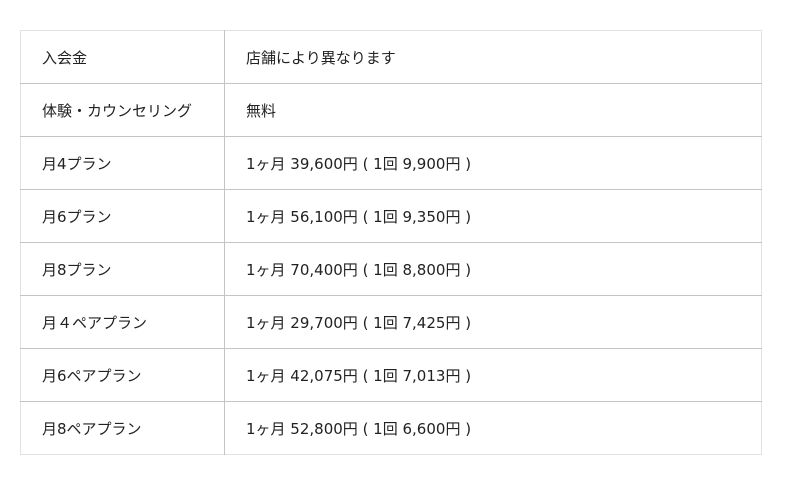 The height and width of the screenshot is (493, 800). What do you see at coordinates (493, 375) in the screenshot?
I see `plan-price: 1ヶ月 42,075円 ( 1回 7,013円 )` at bounding box center [493, 375].